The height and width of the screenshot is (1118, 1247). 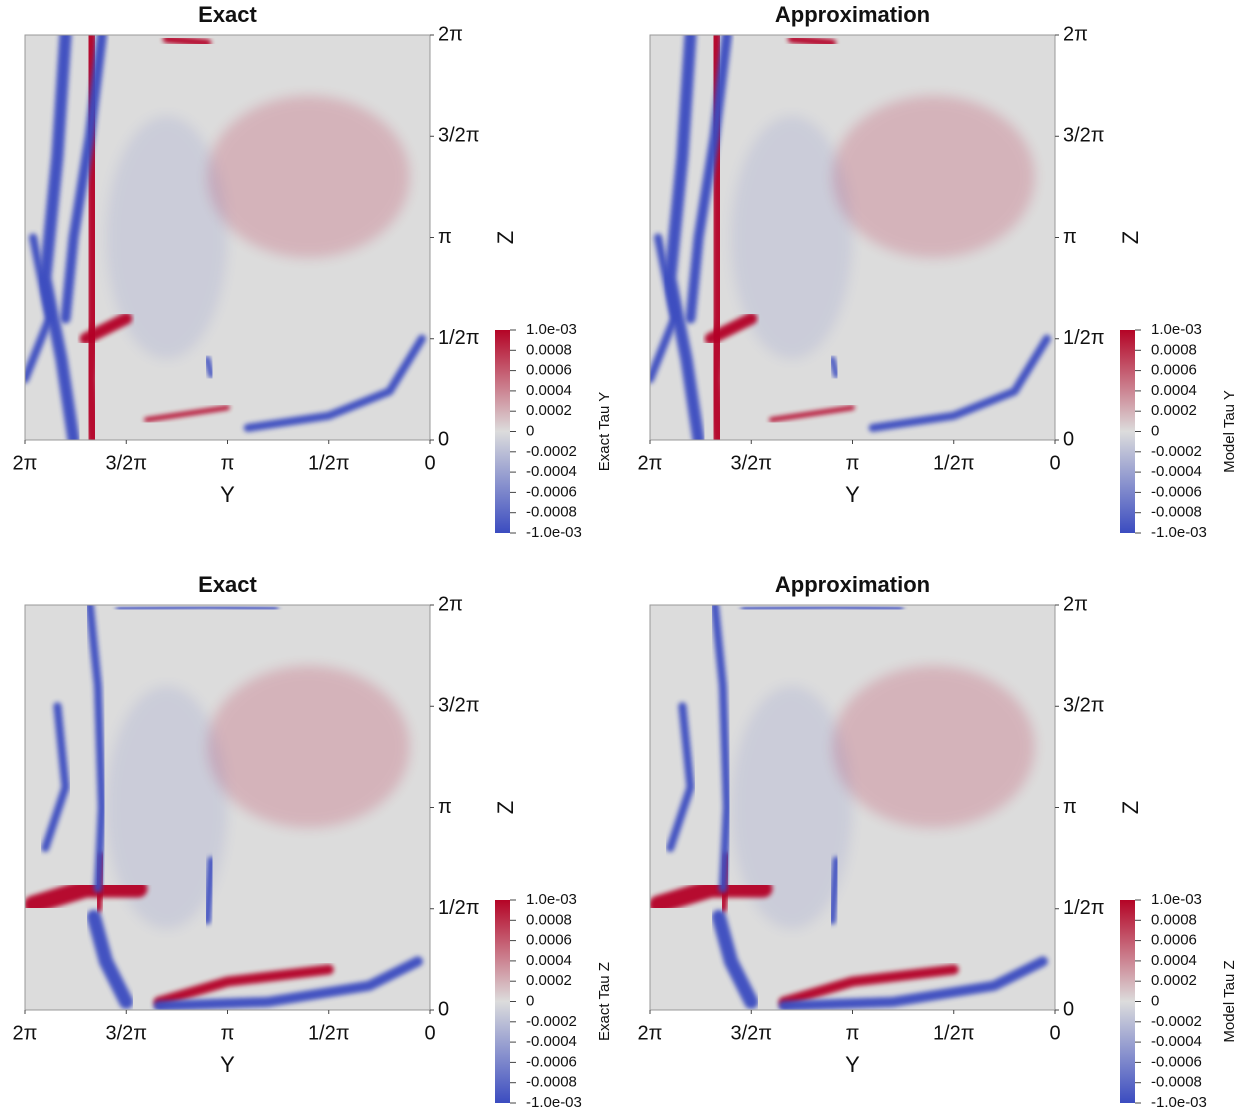 I want to click on colorbar-label: Model Tau Z, so click(x=1229, y=1001).